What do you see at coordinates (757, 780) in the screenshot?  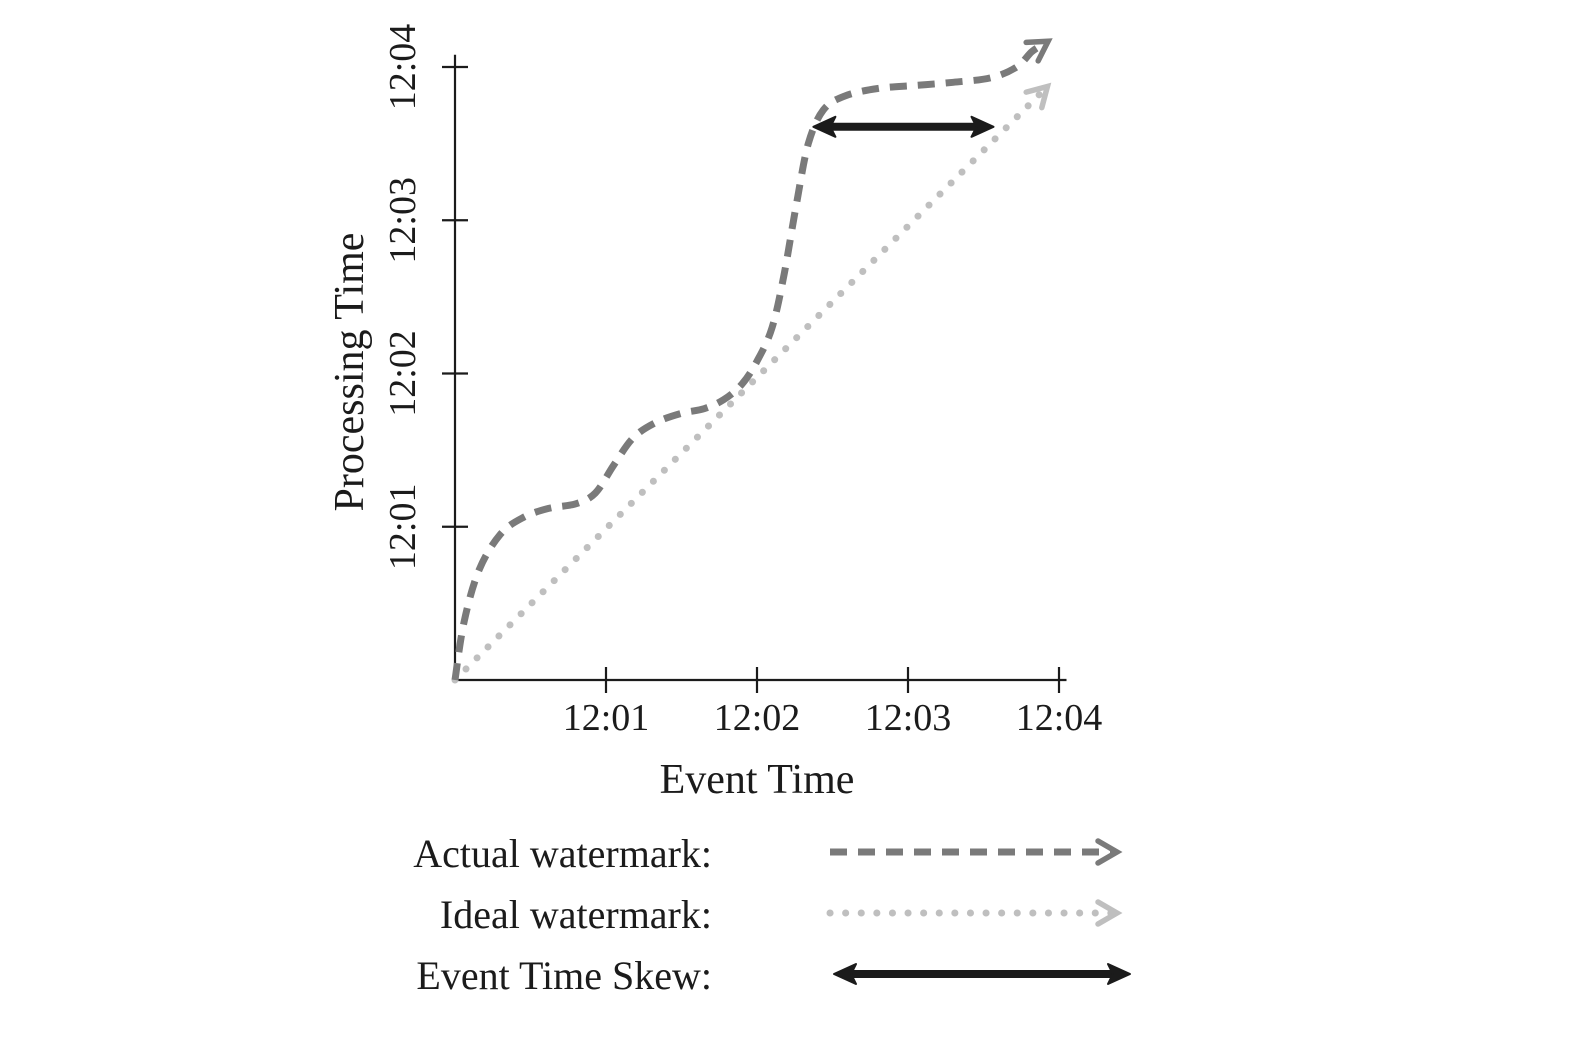 I see `x-axis-title: Event Time` at bounding box center [757, 780].